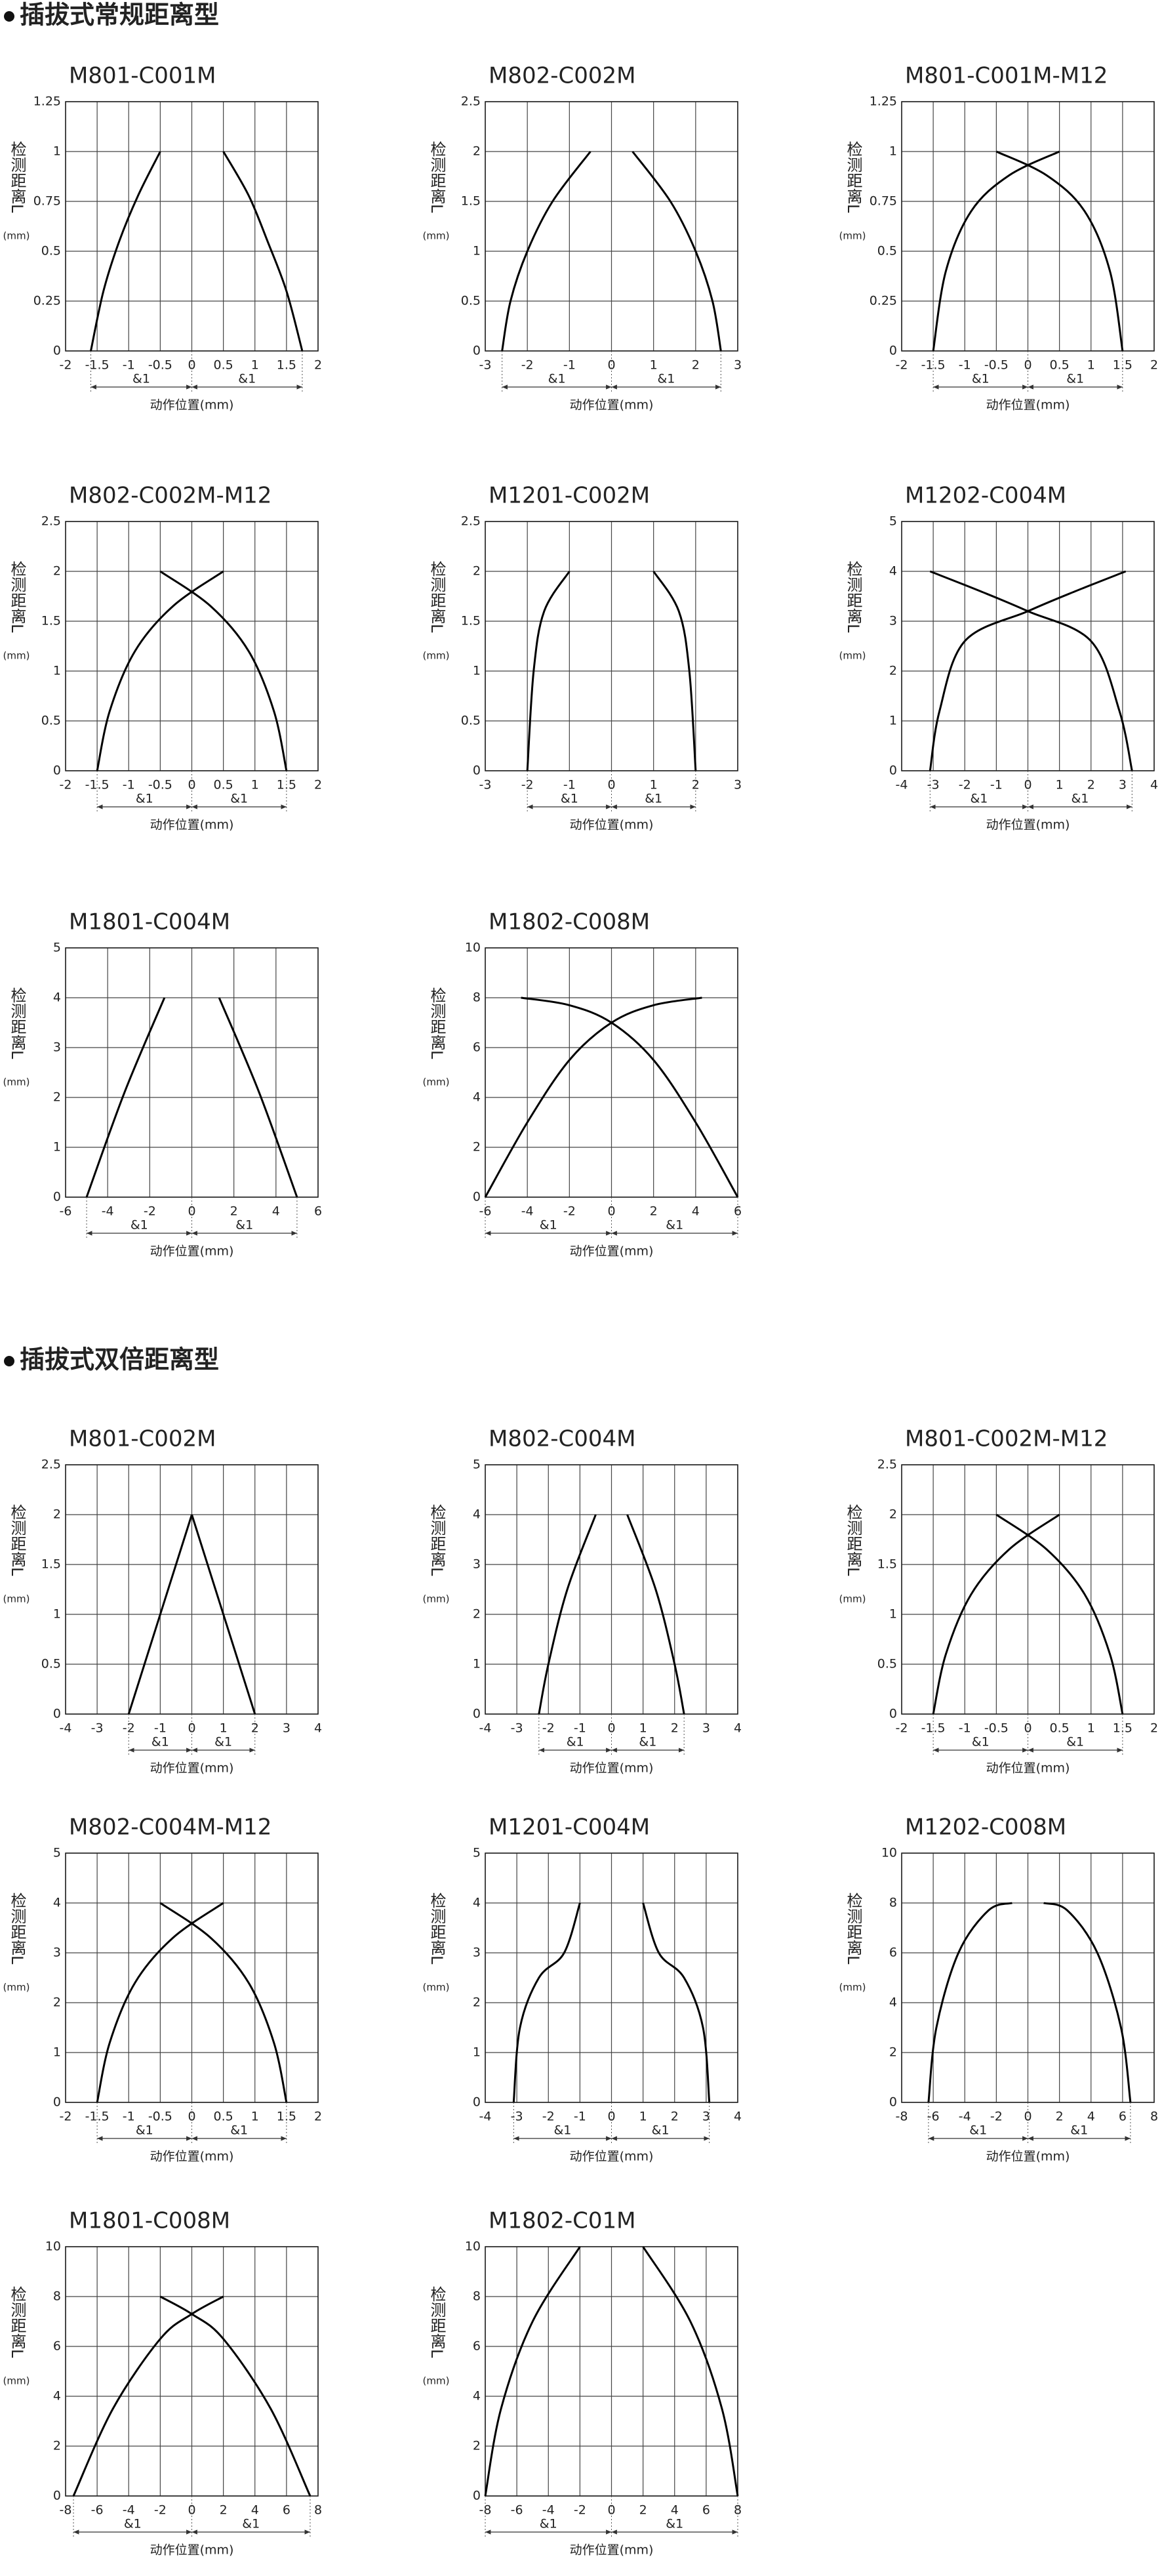 The height and width of the screenshot is (2576, 1162). Describe the element at coordinates (97, 365) in the screenshot. I see `x-tick-label: -1.5` at that location.